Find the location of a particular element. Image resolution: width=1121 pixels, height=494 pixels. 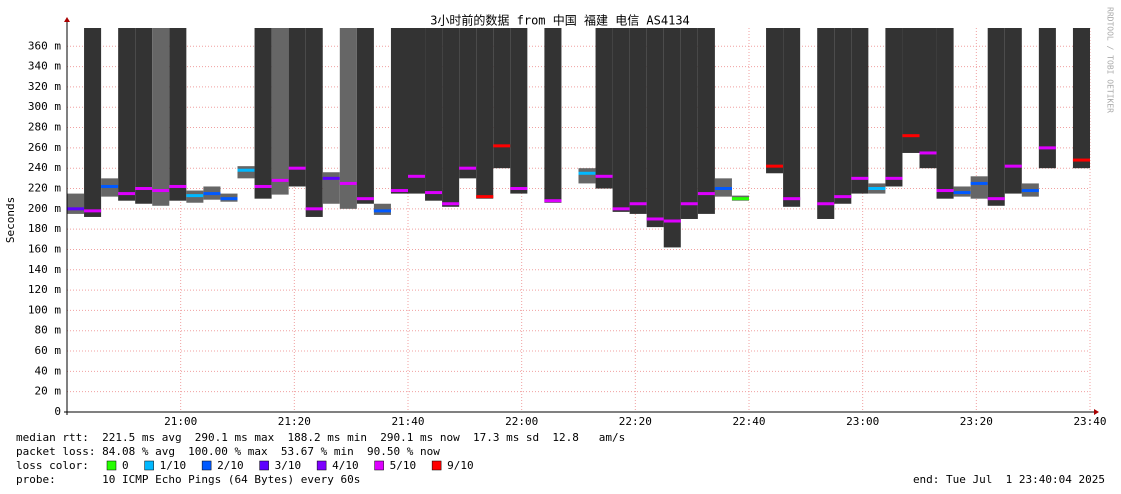

y-tick-label: 220 m is located at coordinates (44, 188).